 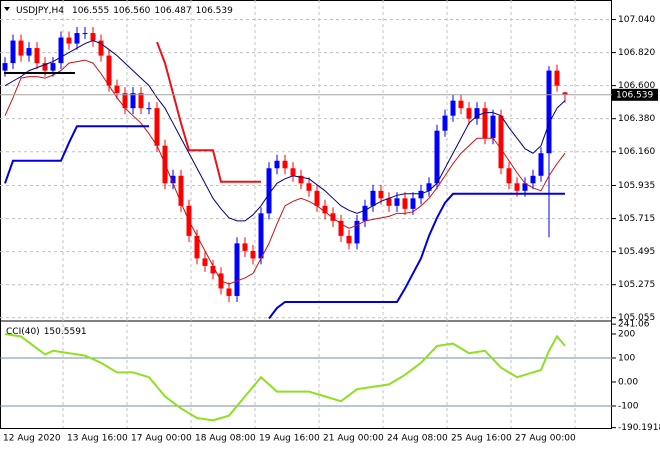 I want to click on y-tick-label: -190.1918, so click(x=639, y=428).